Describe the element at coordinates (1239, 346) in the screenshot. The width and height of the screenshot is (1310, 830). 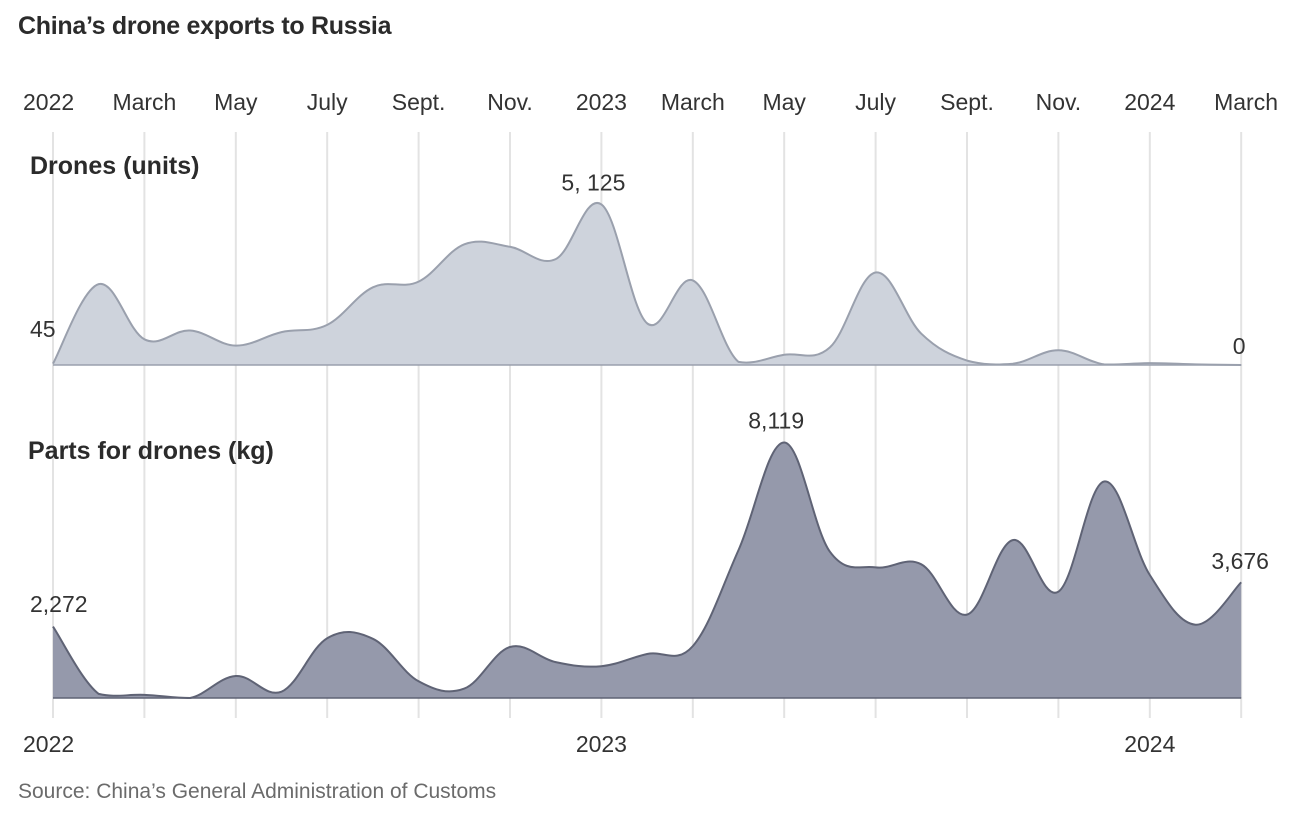
I see `drones-end-label: 0` at that location.